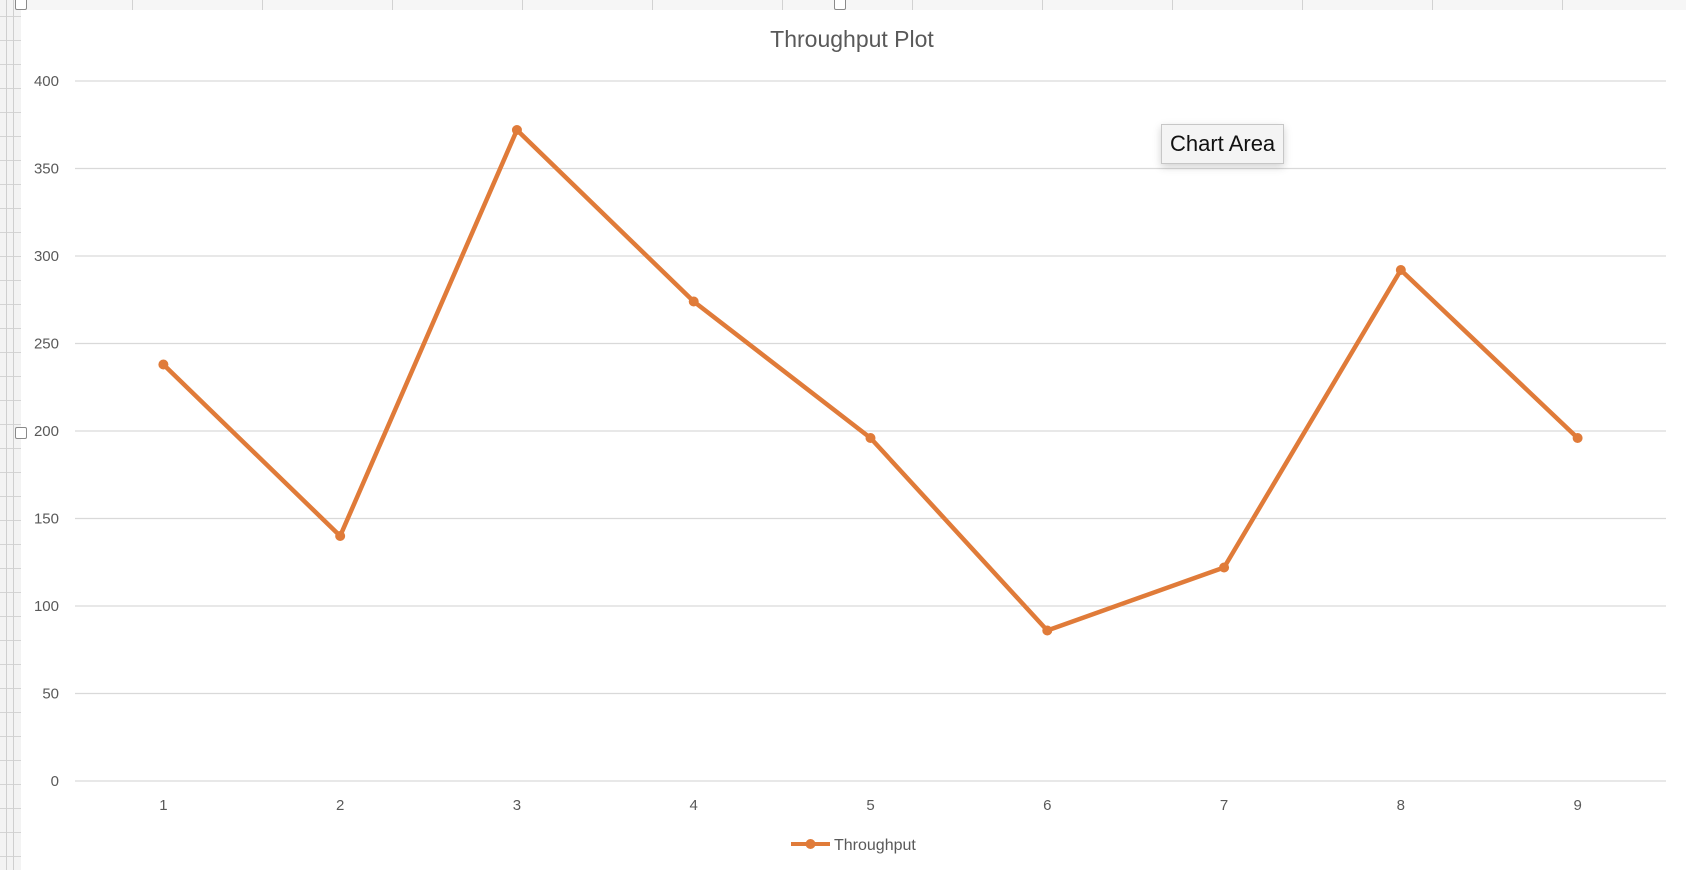 Image resolution: width=1686 pixels, height=870 pixels. Describe the element at coordinates (517, 805) in the screenshot. I see `x-tick-label: 3` at that location.